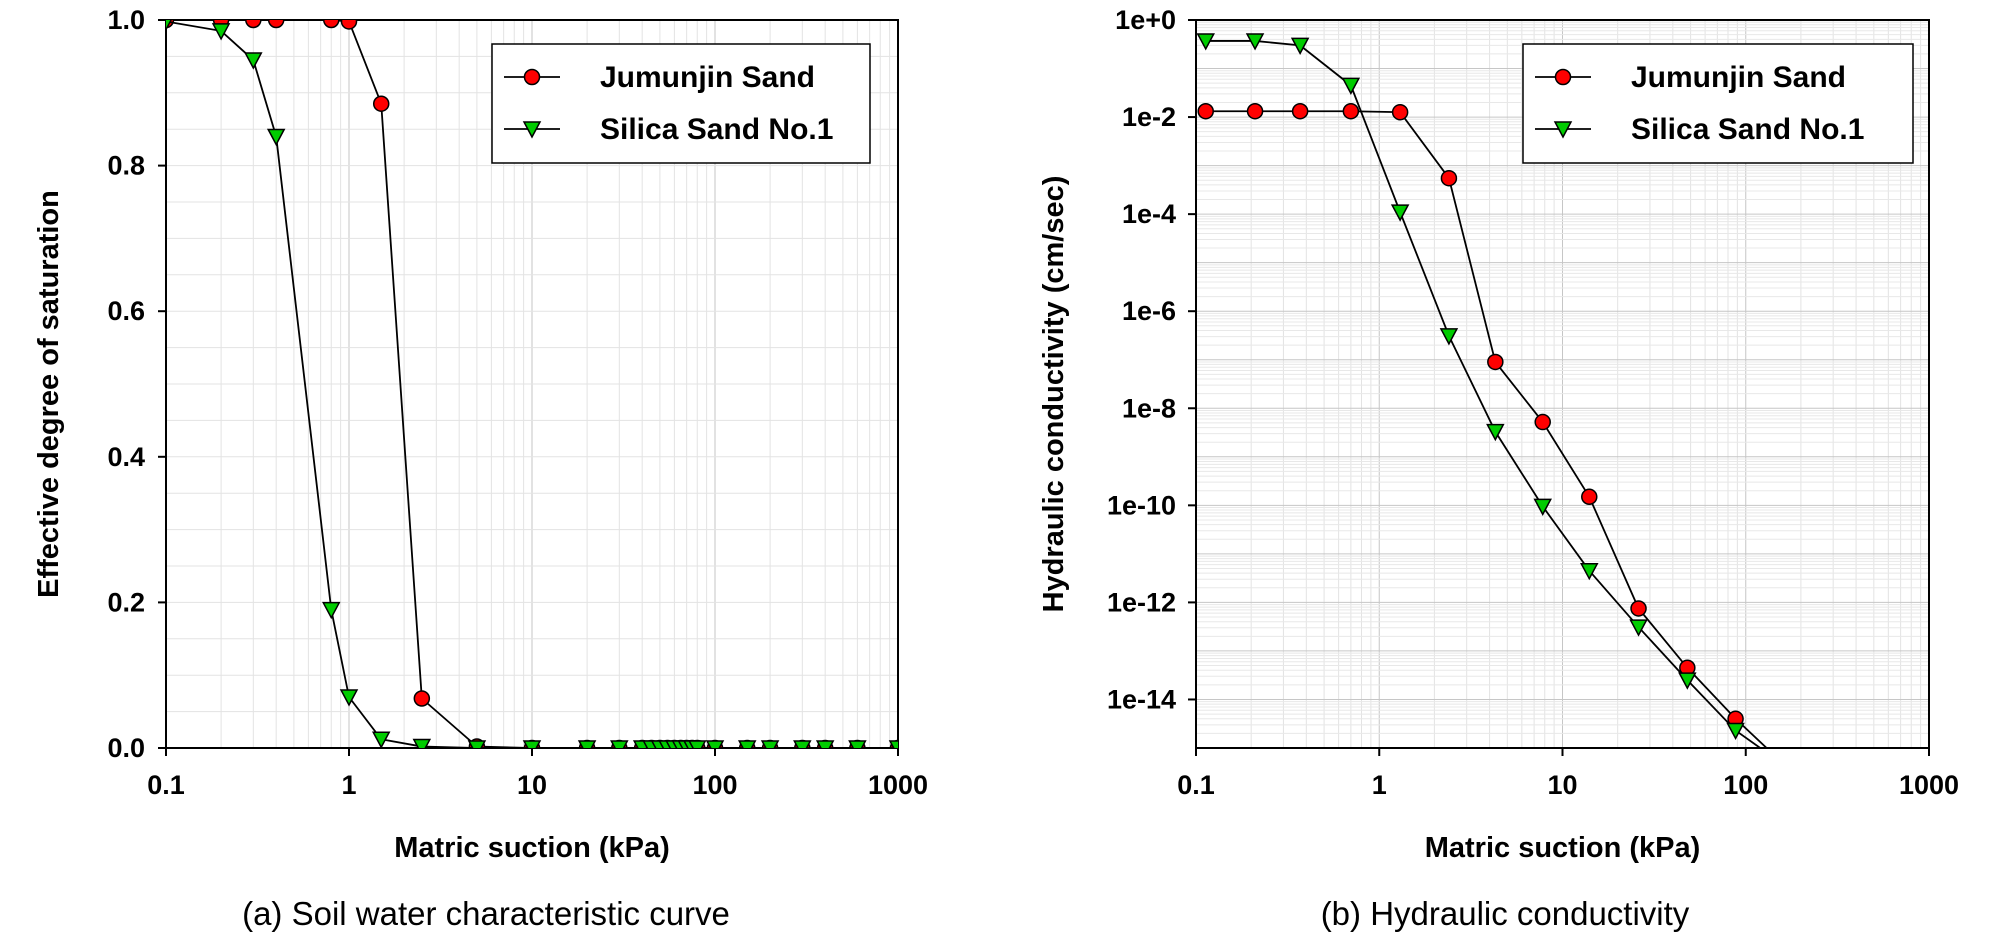 Image resolution: width=2008 pixels, height=936 pixels. What do you see at coordinates (1149, 117) in the screenshot?
I see `y-tick-label: 1e-2` at bounding box center [1149, 117].